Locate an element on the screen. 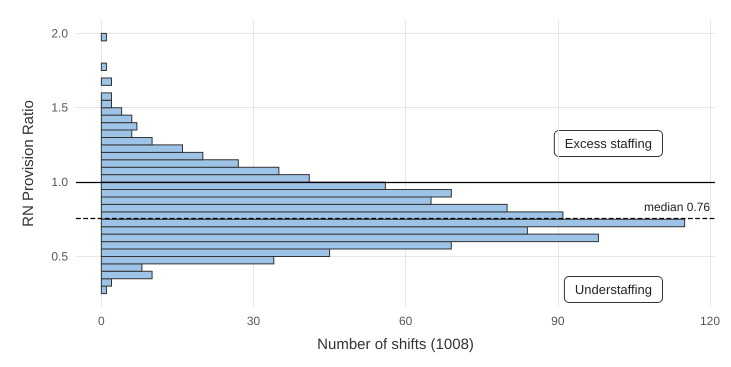 This screenshot has height=367, width=731. annotation: Understaffing is located at coordinates (613, 289).